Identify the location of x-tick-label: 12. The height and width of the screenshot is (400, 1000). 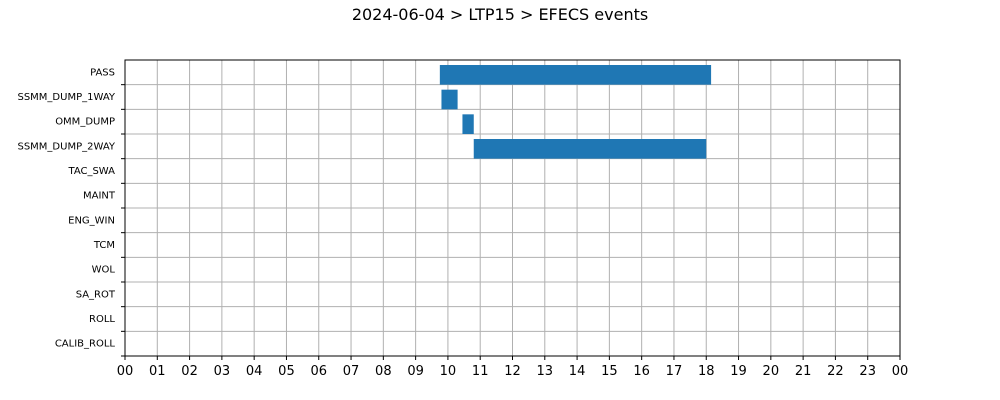
(512, 371).